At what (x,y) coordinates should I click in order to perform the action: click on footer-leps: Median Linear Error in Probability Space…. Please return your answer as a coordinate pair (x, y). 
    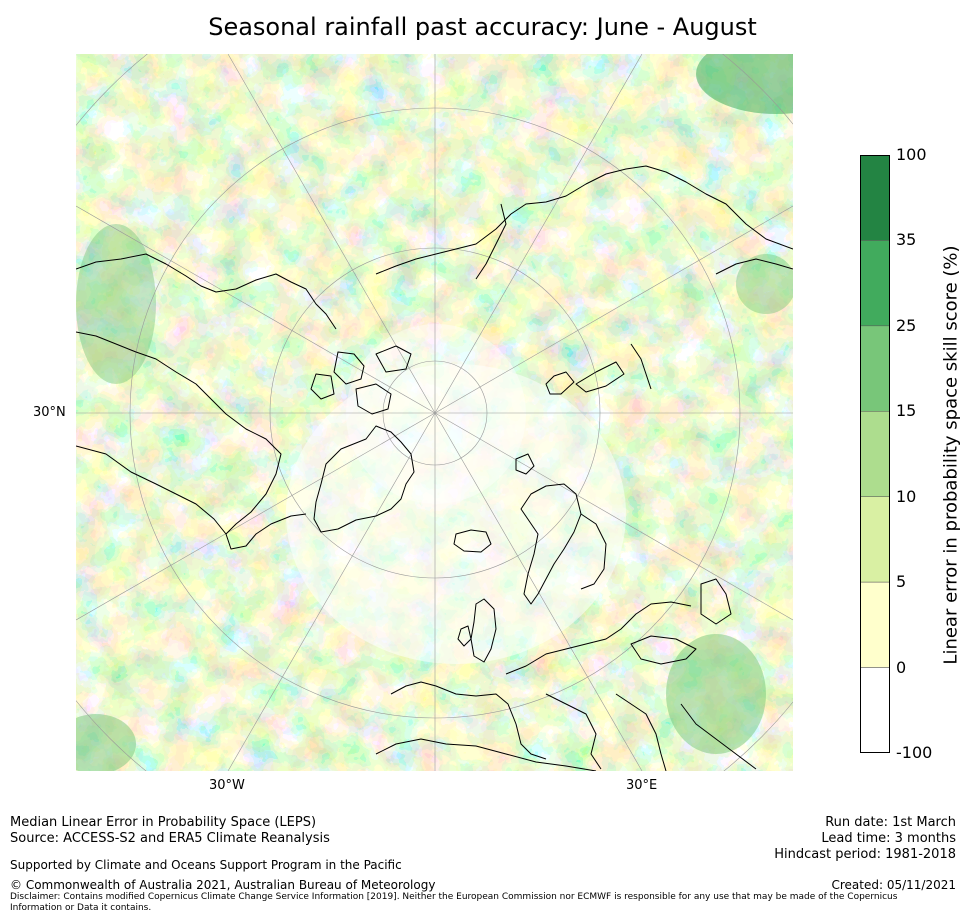
    Looking at the image, I should click on (170, 831).